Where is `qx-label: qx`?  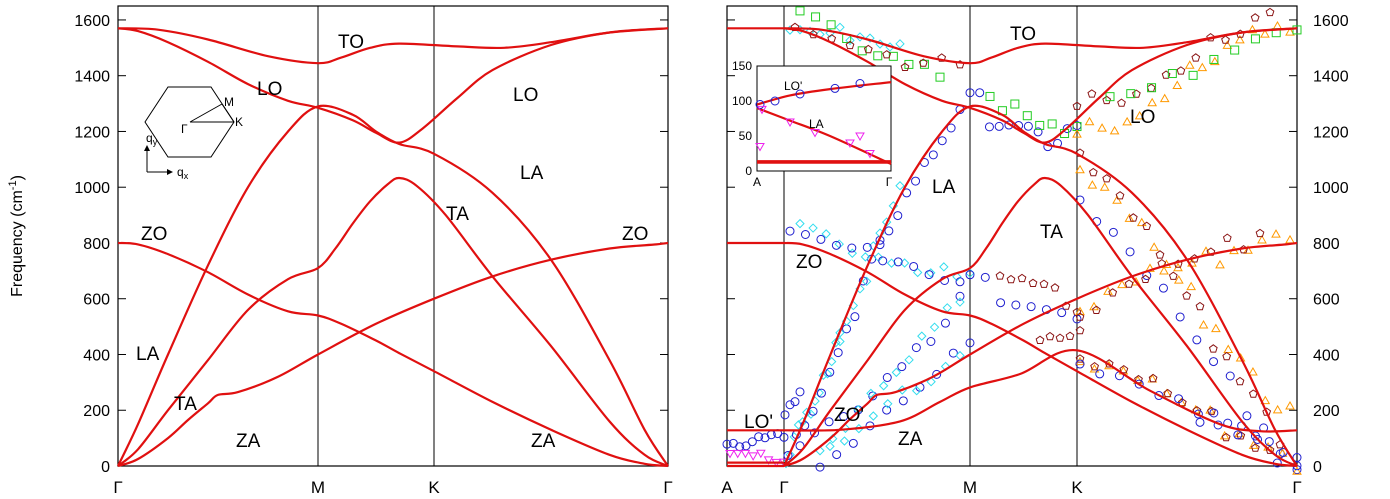
qx-label: qx is located at coordinates (183, 173).